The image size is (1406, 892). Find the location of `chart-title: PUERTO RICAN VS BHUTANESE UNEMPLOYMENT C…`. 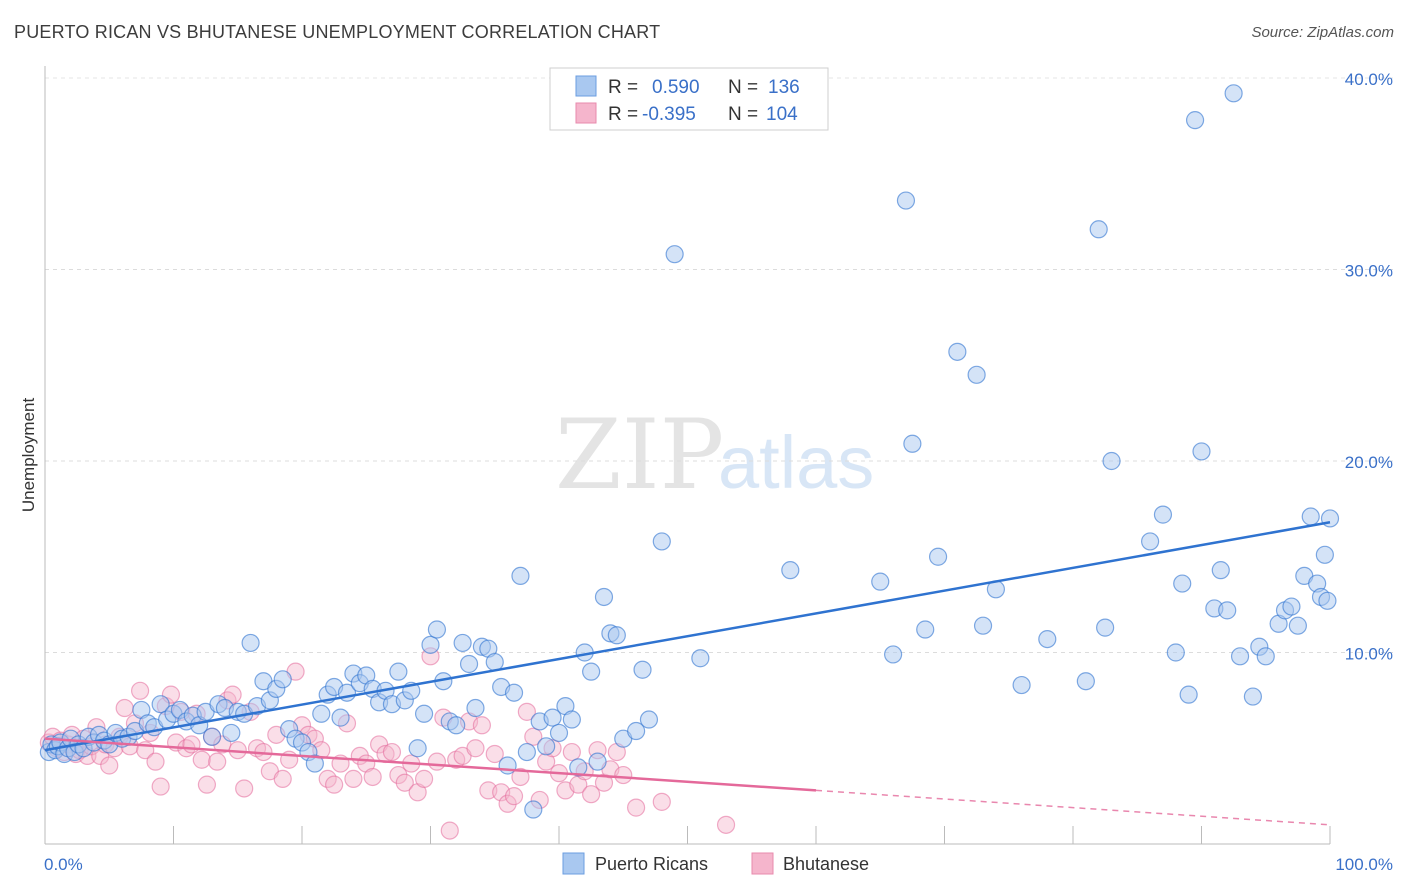

chart-title: PUERTO RICAN VS BHUTANESE UNEMPLOYMENT C… is located at coordinates (337, 32).